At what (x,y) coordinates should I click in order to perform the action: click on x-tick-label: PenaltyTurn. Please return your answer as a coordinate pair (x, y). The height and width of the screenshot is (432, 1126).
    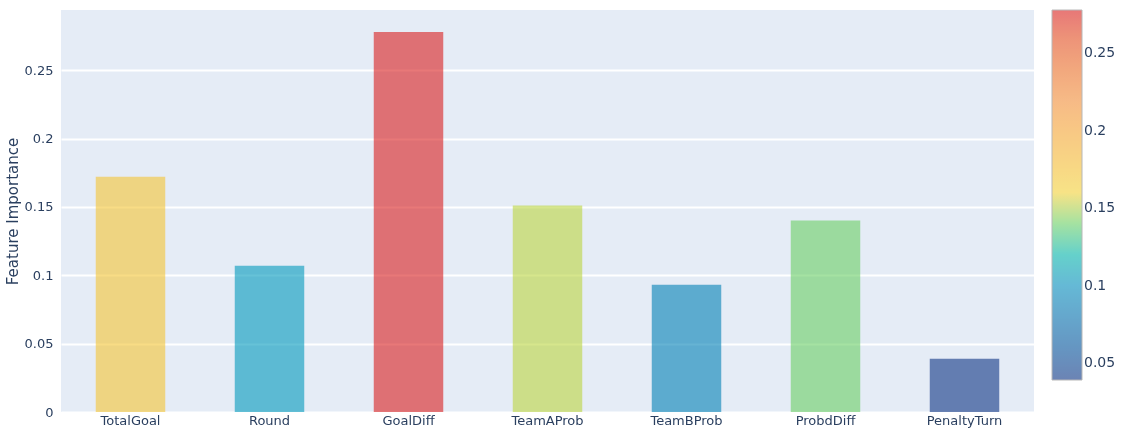
    Looking at the image, I should click on (964, 420).